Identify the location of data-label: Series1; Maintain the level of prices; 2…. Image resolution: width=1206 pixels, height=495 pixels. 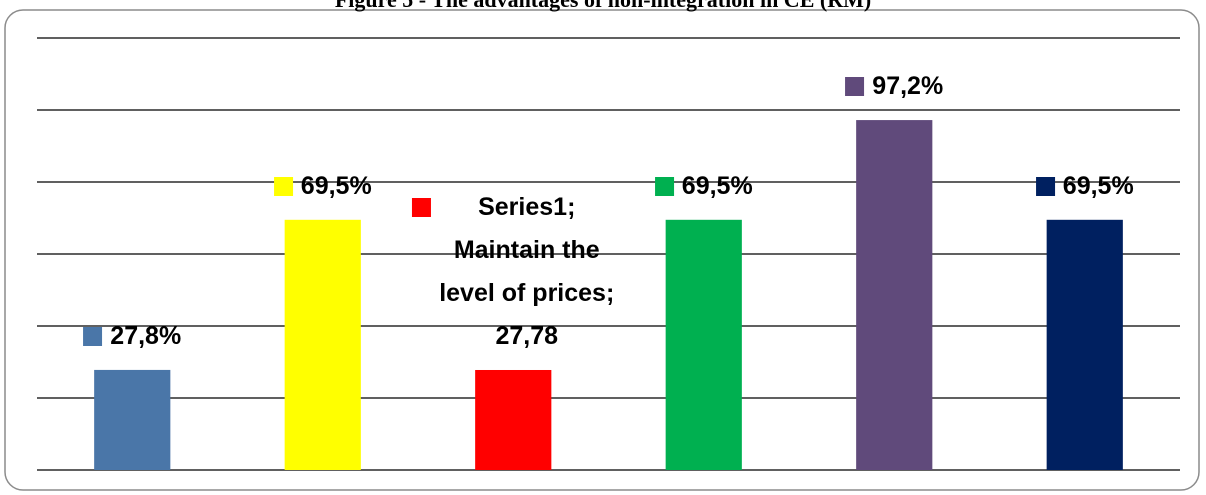
(513, 272).